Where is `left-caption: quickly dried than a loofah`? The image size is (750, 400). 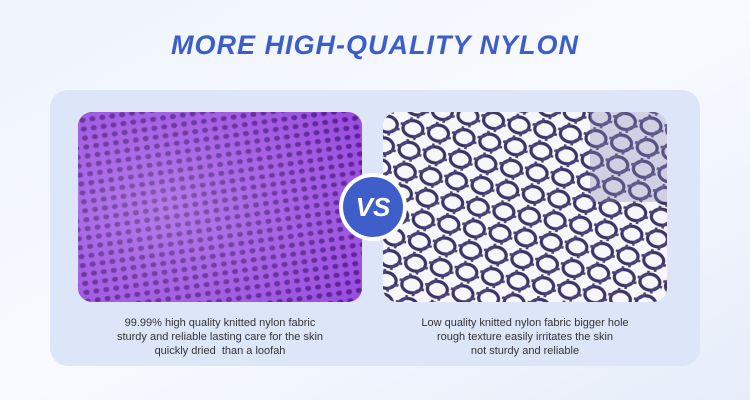
left-caption: quickly dried than a loofah is located at coordinates (220, 351).